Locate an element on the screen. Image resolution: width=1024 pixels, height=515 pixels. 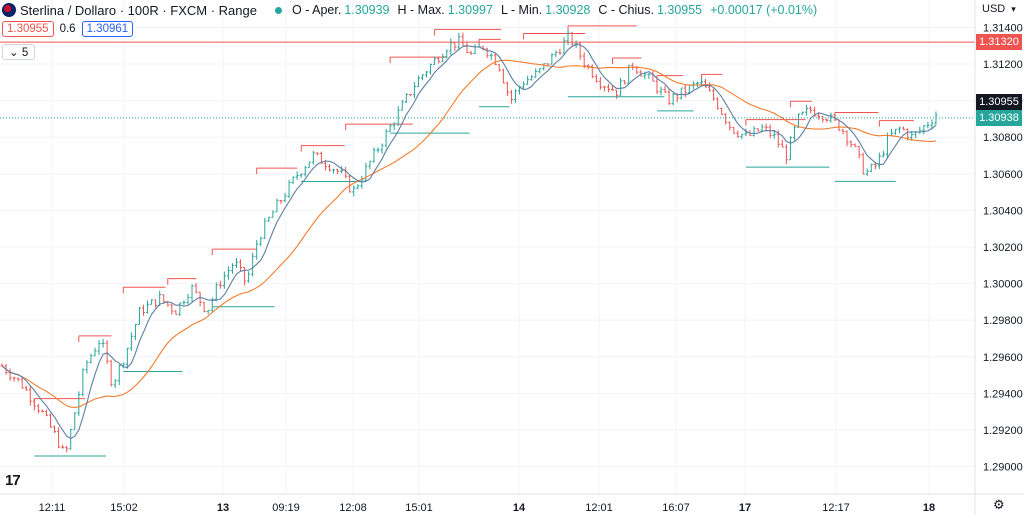
buy-price-button: 1.30961 is located at coordinates (107, 29).